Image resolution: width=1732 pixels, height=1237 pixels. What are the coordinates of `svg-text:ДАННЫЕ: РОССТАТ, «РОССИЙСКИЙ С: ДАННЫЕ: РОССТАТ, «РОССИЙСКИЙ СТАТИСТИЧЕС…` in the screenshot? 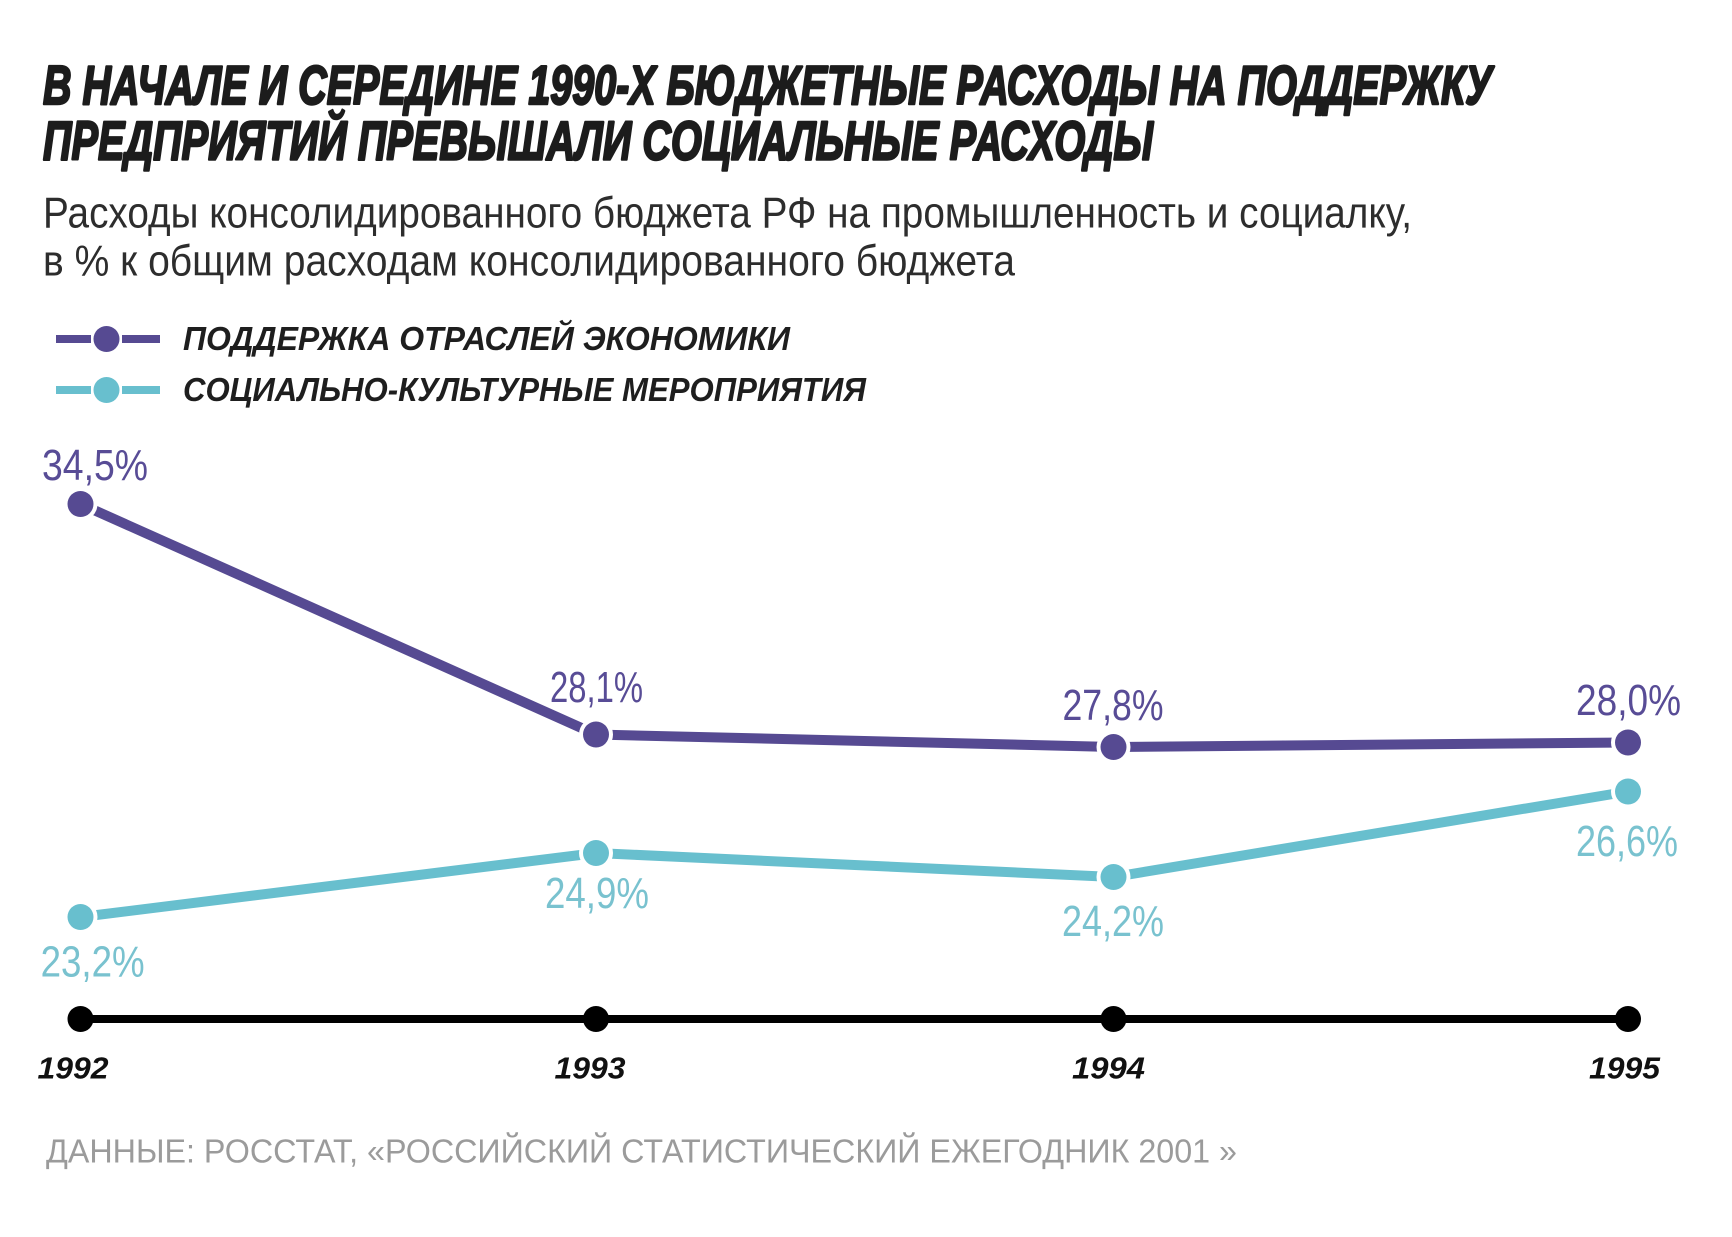 It's located at (641, 1151).